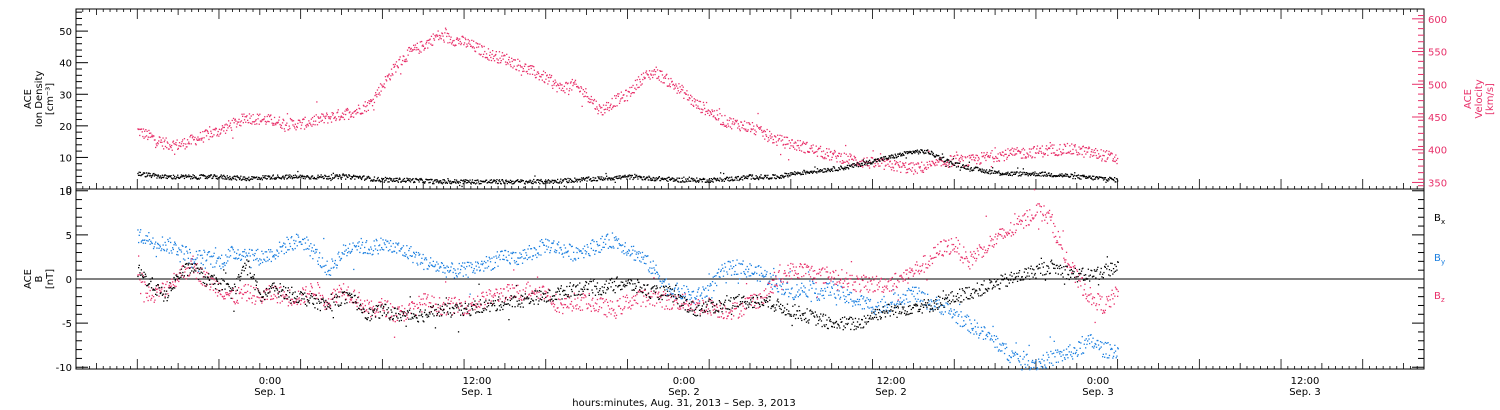 Image resolution: width=1500 pixels, height=410 pixels. I want to click on bottom-tick-label: 5, so click(69, 236).